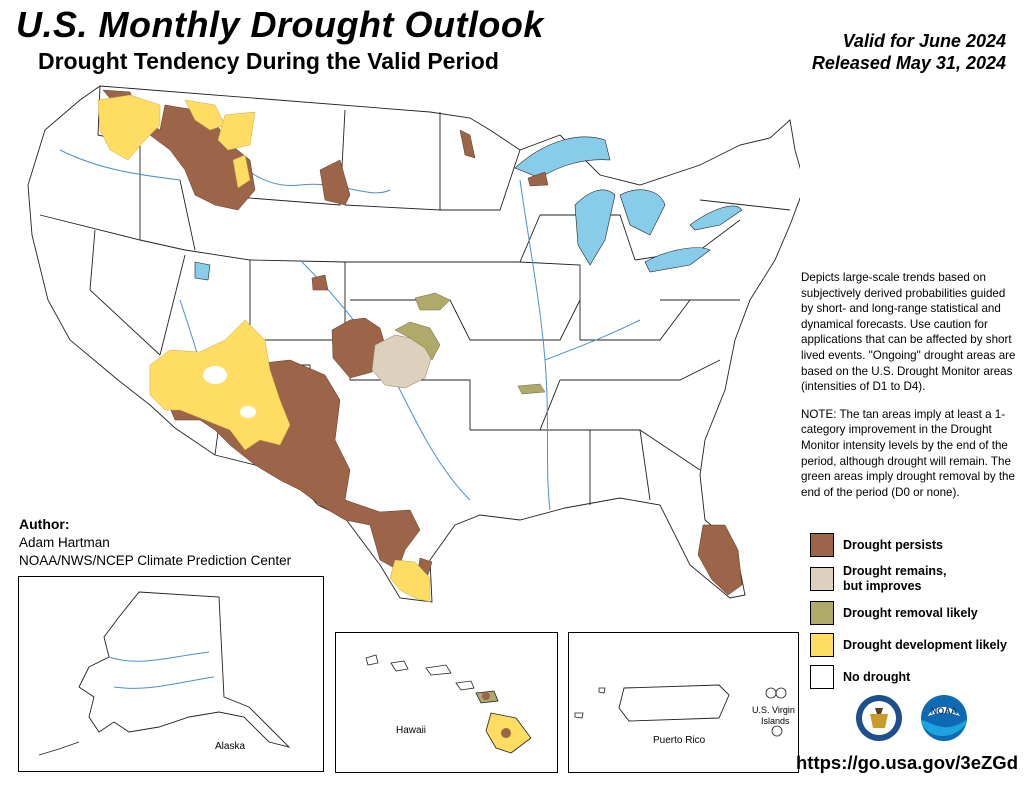 The image size is (1024, 791). Describe the element at coordinates (679, 740) in the screenshot. I see `puerto-rico-label: Puerto Rico` at that location.